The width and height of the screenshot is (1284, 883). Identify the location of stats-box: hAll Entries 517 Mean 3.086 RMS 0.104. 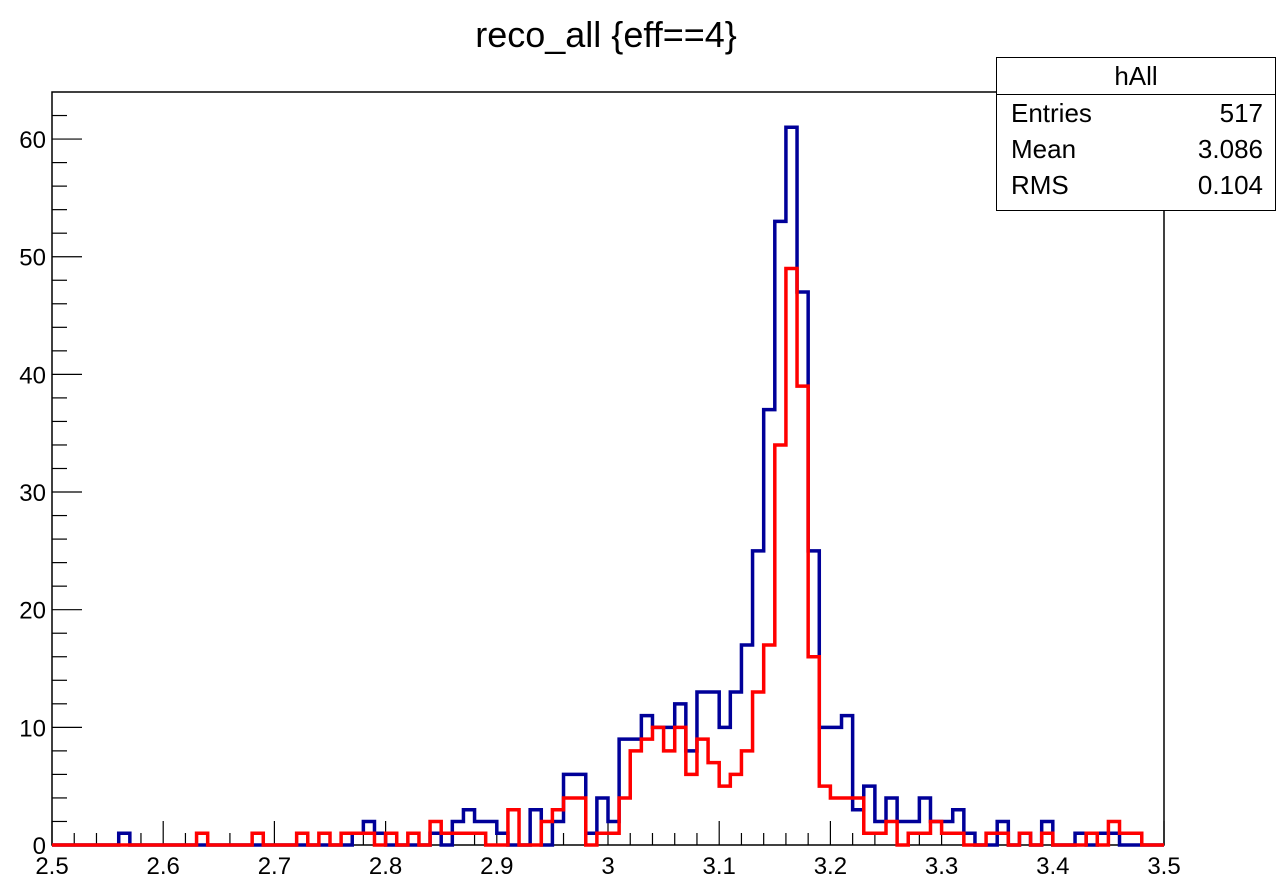
(1136, 134).